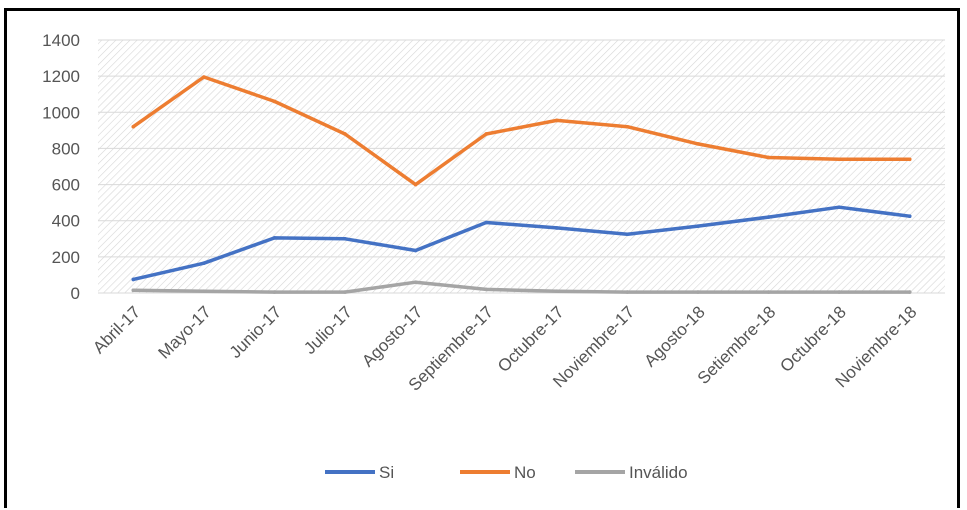  I want to click on y-tick-label: 800, so click(66, 148).